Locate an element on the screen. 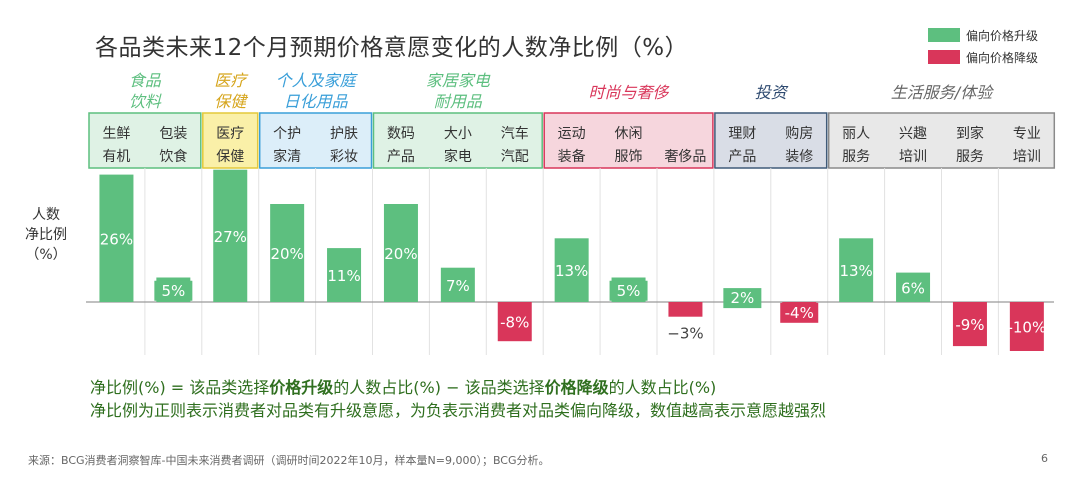  category-label-13-line1: 服务 is located at coordinates (856, 157).